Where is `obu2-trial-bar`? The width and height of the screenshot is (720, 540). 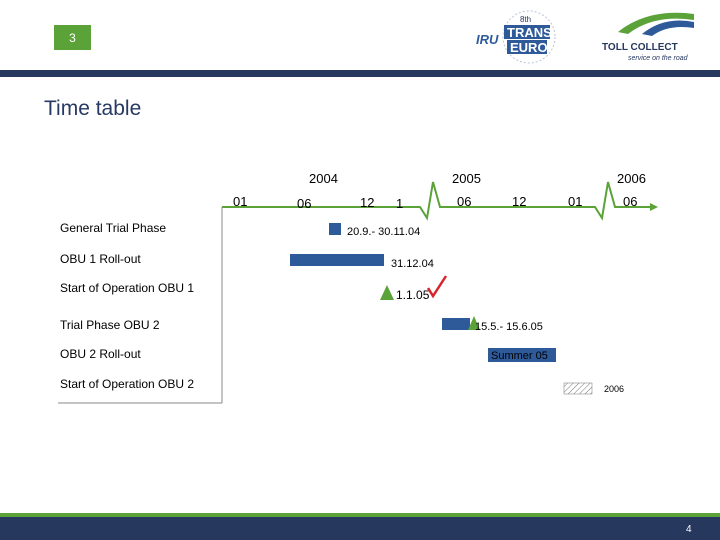
obu2-trial-bar is located at coordinates (456, 324).